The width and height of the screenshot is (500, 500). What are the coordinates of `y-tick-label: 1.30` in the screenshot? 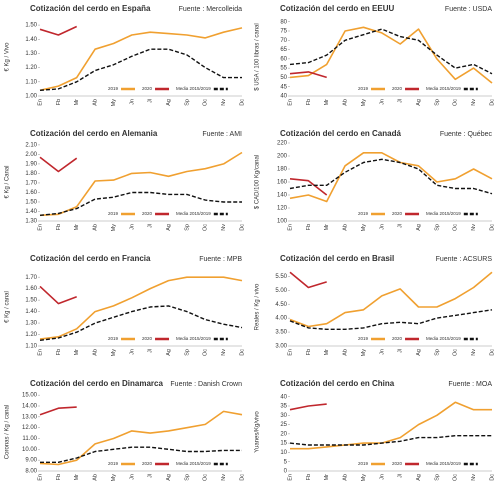 It's located at (31, 222).